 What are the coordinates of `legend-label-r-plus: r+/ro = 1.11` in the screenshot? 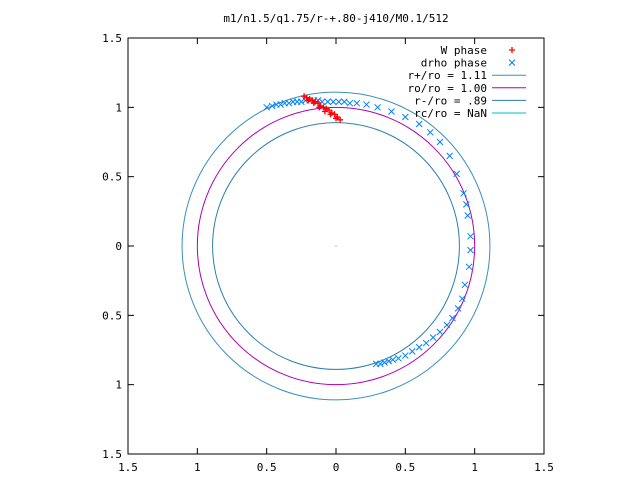 It's located at (447, 75).